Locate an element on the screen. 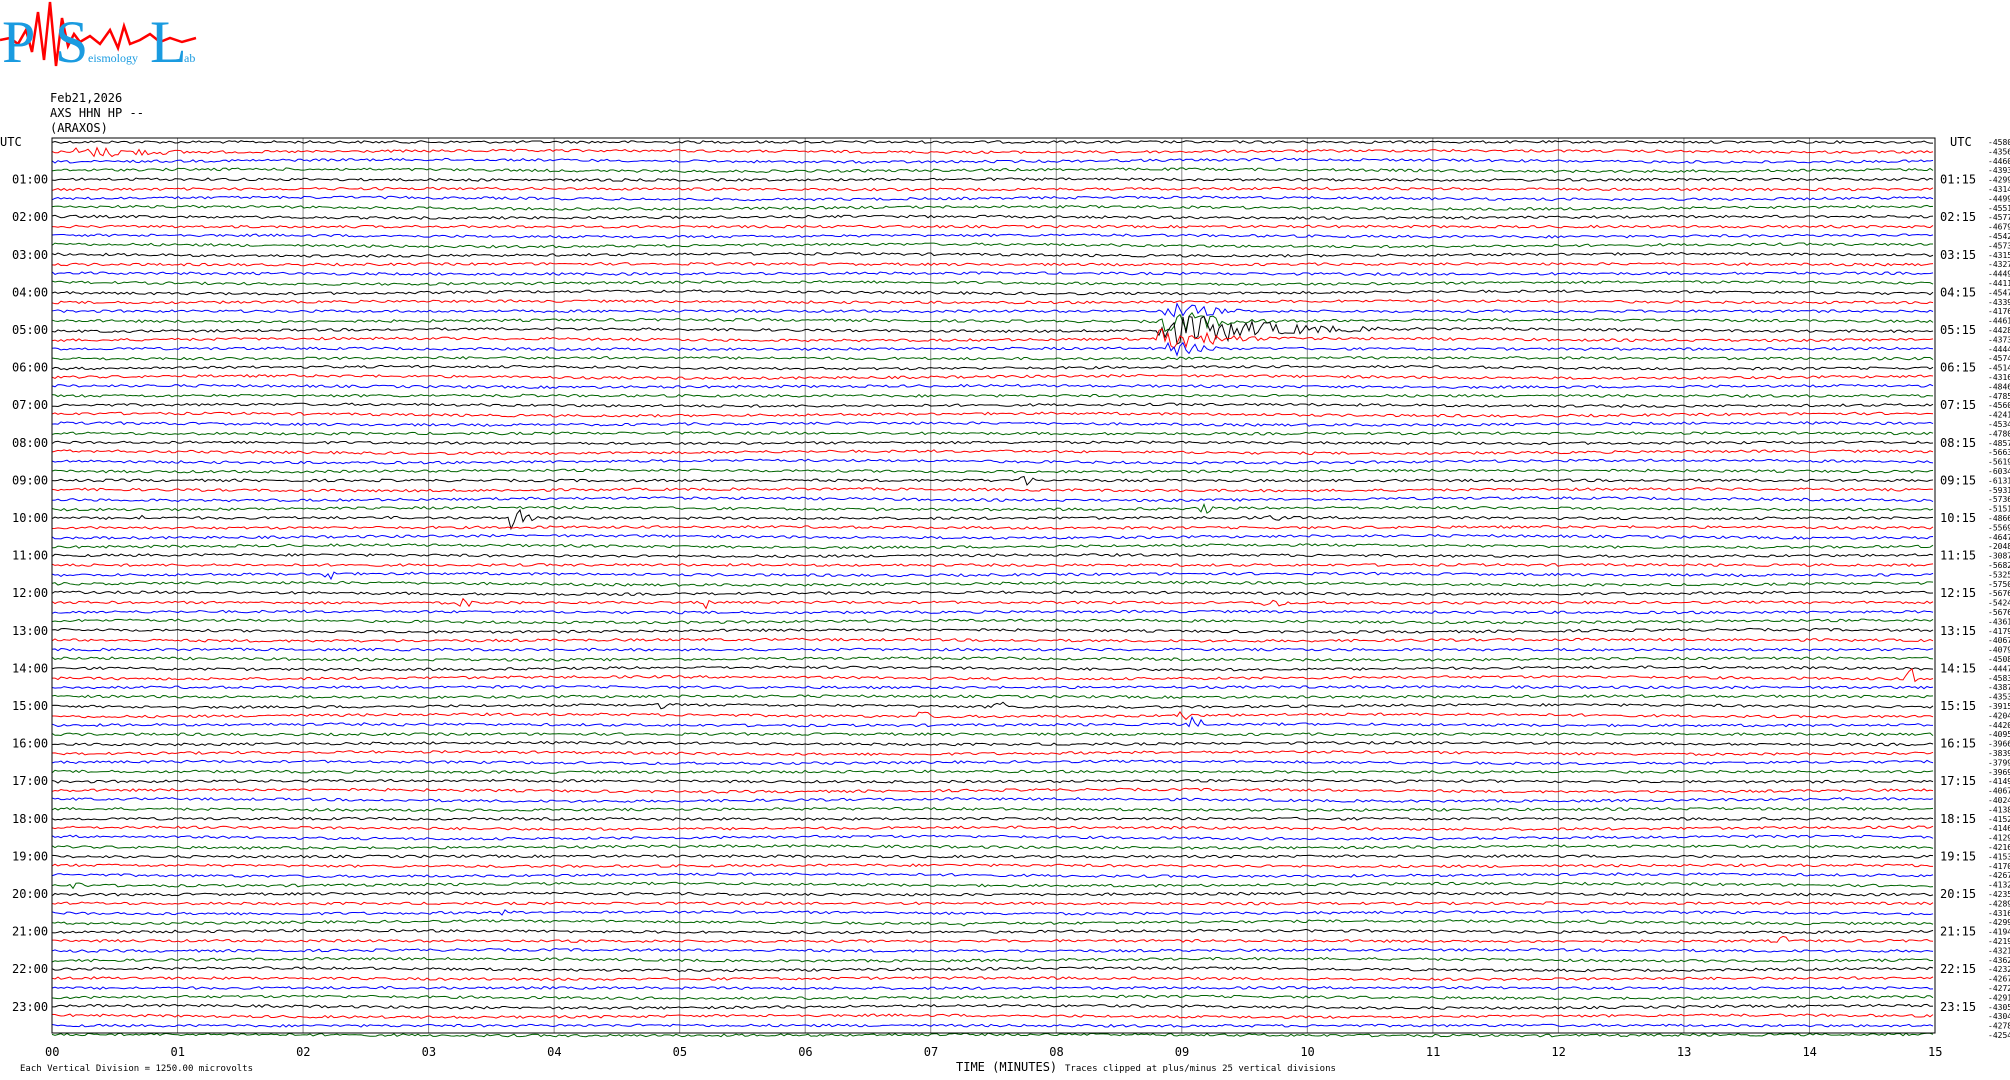 This screenshot has width=2010, height=1080. trace-offset-label: -4647 is located at coordinates (1999, 537).